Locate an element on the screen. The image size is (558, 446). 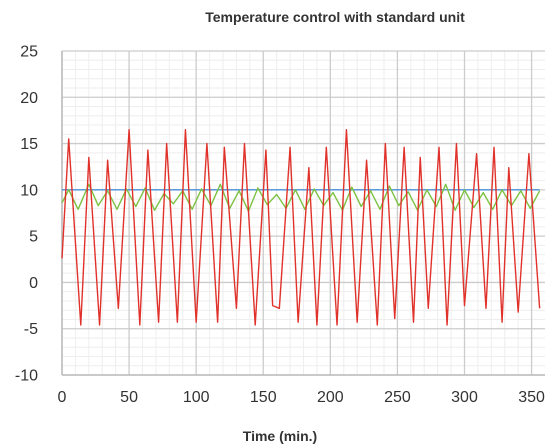
x-tick-label: 350 is located at coordinates (531, 397).